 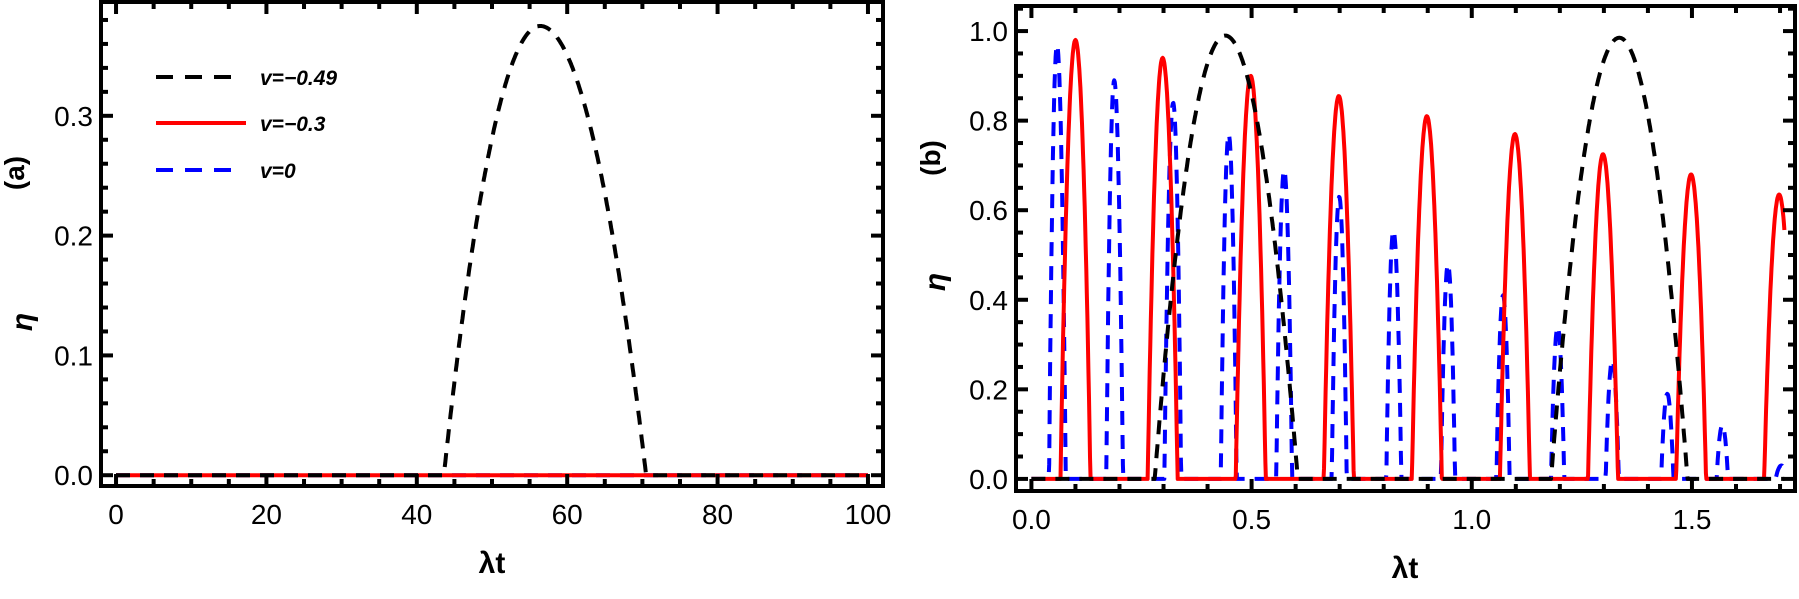 What do you see at coordinates (241, 124) in the screenshot?
I see `legend-entry-v-03: v=−0.3` at bounding box center [241, 124].